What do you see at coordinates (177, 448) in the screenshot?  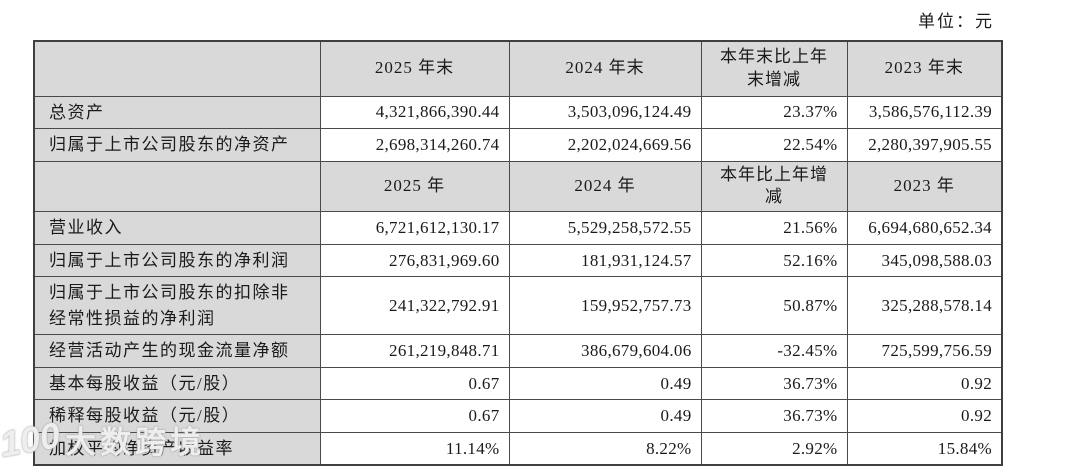 I see `row-label: 加权平均净资产收益率` at bounding box center [177, 448].